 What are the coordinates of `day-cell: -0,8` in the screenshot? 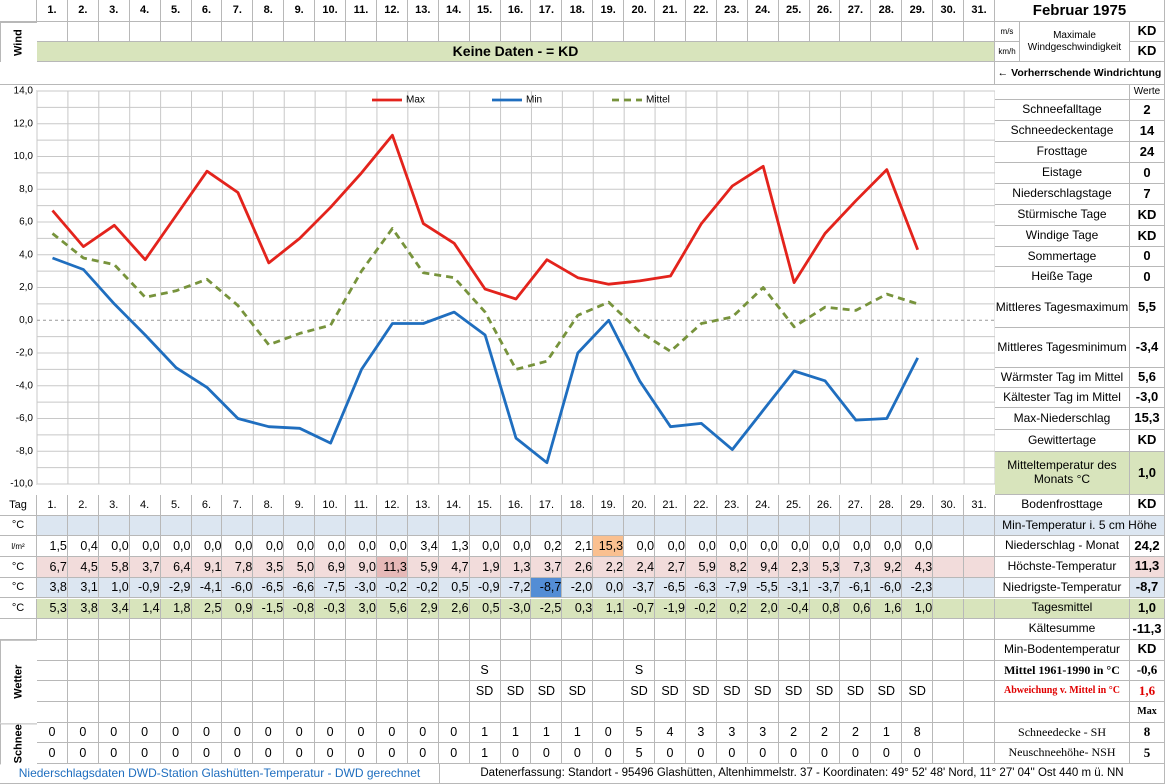 It's located at (300, 609).